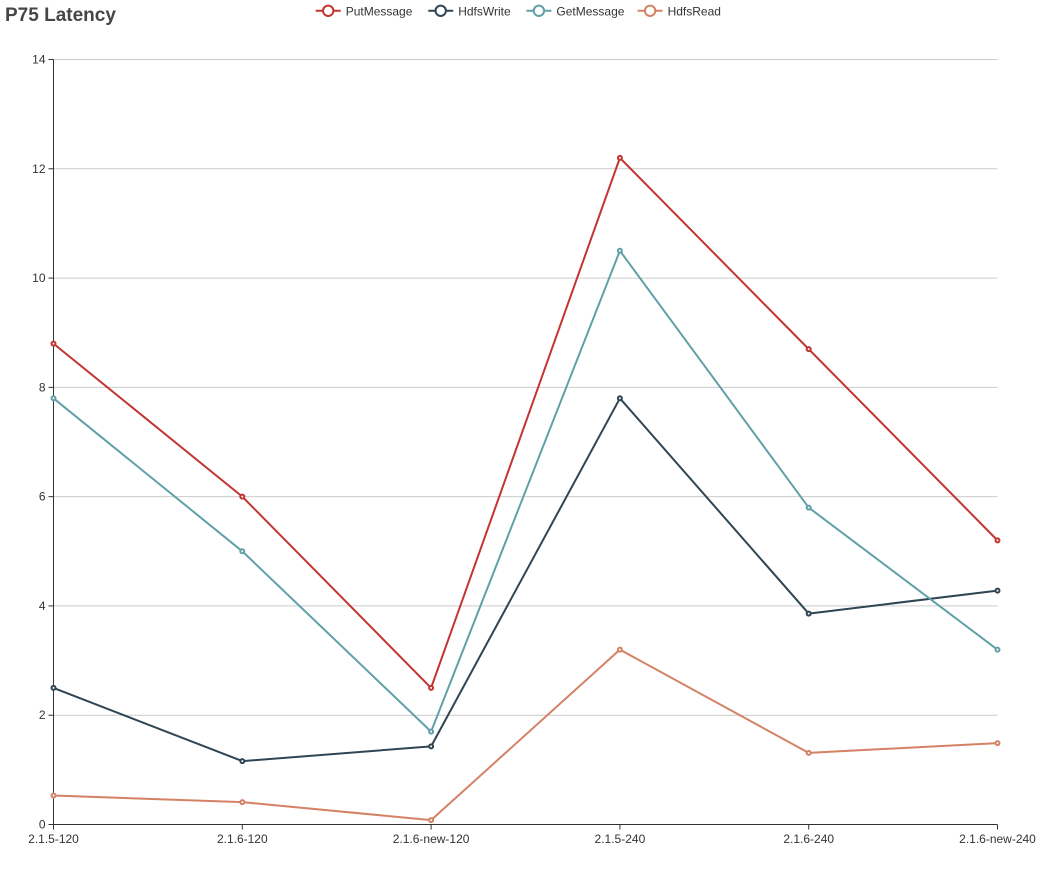 Image resolution: width=1039 pixels, height=876 pixels. Describe the element at coordinates (39, 169) in the screenshot. I see `svg-text: 12` at that location.